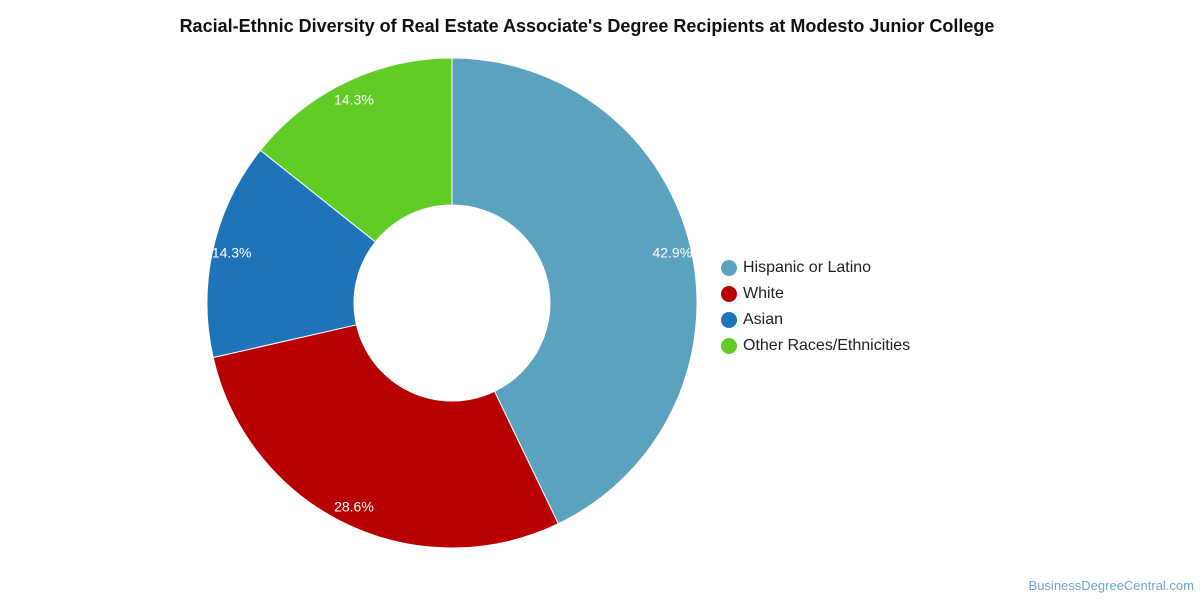 The width and height of the screenshot is (1200, 600). What do you see at coordinates (385, 436) in the screenshot?
I see `slice-white` at bounding box center [385, 436].